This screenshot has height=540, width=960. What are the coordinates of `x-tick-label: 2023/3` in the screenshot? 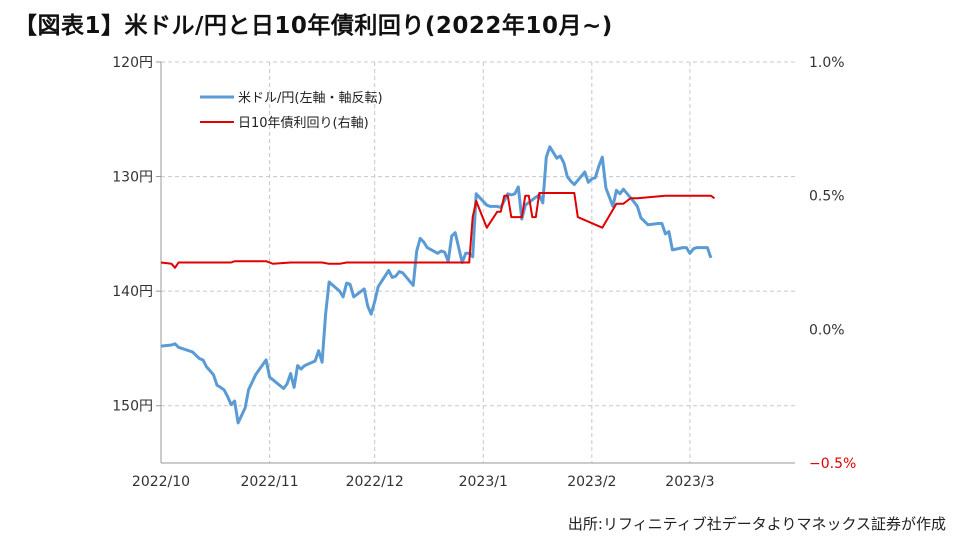 It's located at (689, 482).